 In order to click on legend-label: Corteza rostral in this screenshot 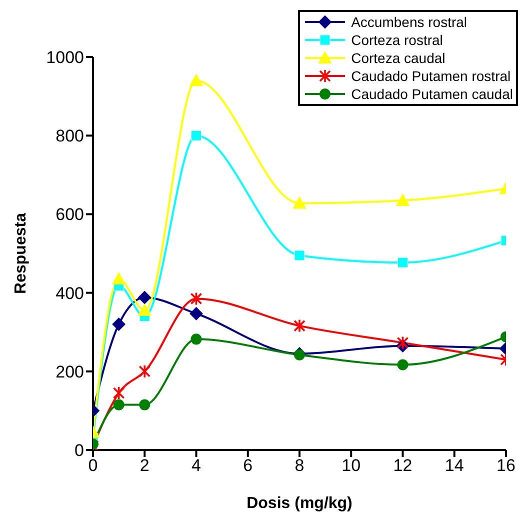, I will do `click(397, 40)`.